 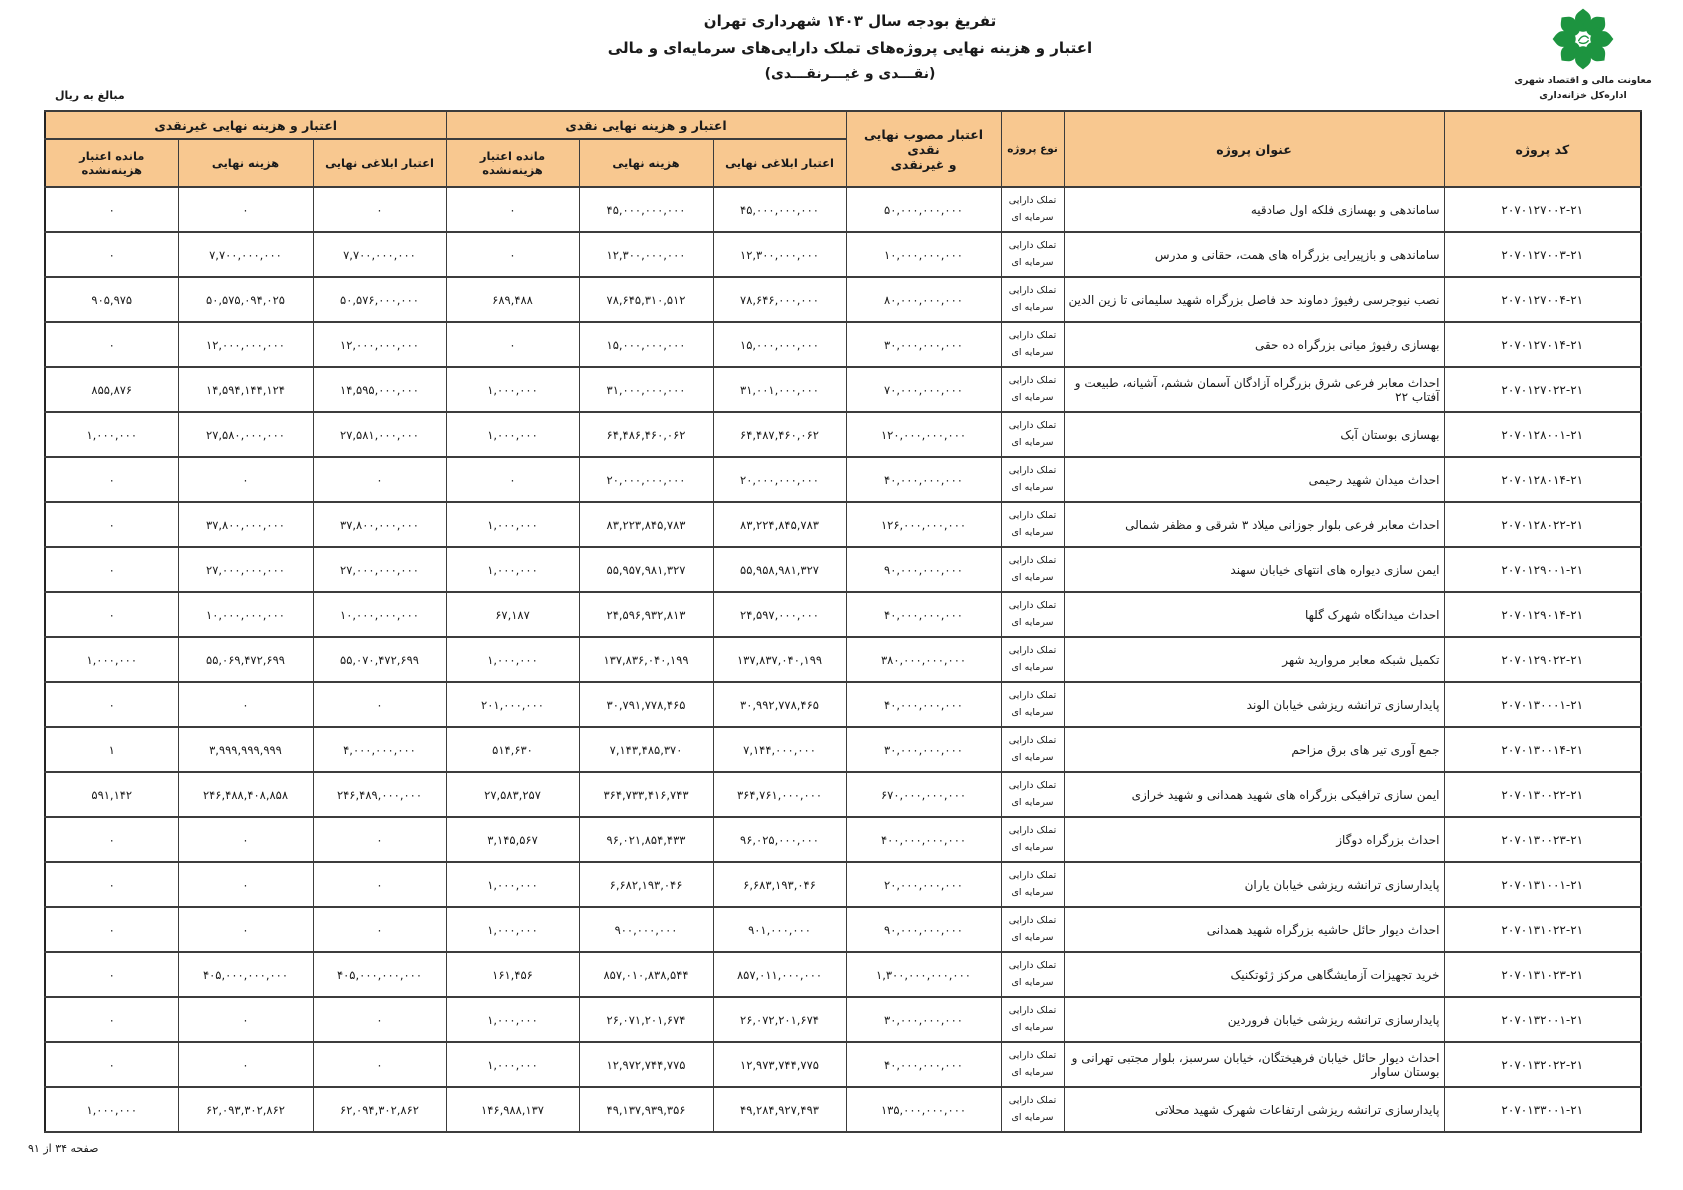 I want to click on cash-cost-cell: ۸۵۷,۰۱۰,۸۳۸,۵۴۴, so click(x=646, y=974).